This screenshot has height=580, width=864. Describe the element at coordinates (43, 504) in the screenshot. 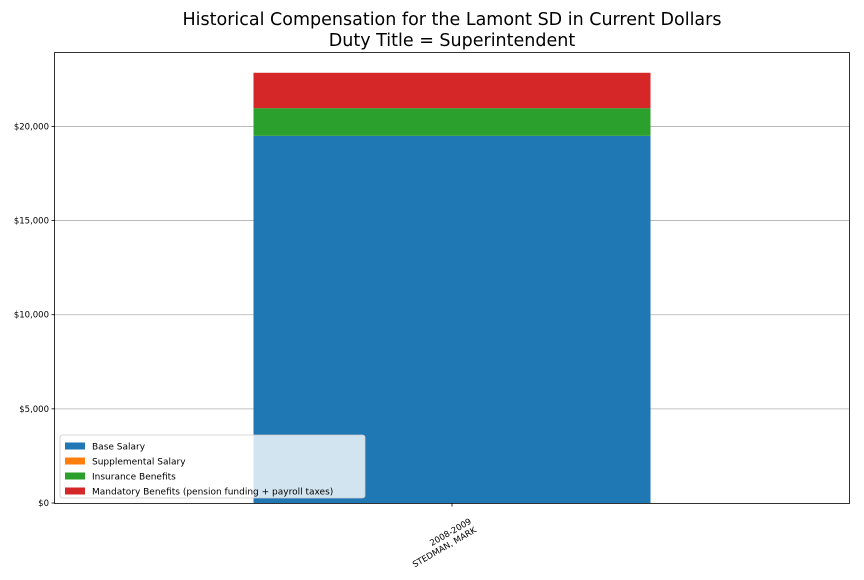

I see `y-tick-label: $0` at that location.